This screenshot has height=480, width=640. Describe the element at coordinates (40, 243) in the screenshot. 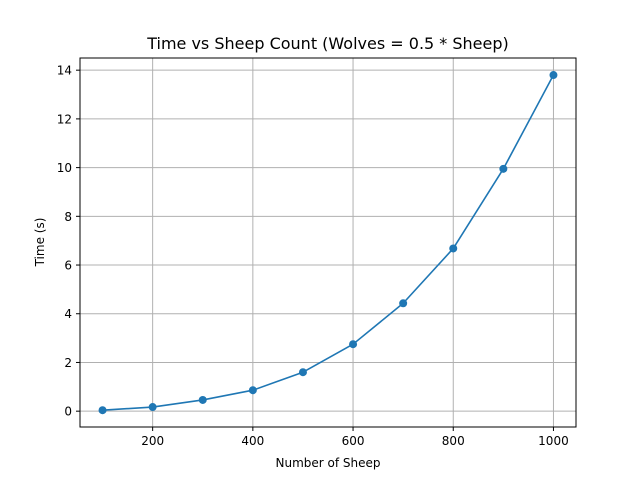

I see `y-axis-label: Time (s)` at that location.